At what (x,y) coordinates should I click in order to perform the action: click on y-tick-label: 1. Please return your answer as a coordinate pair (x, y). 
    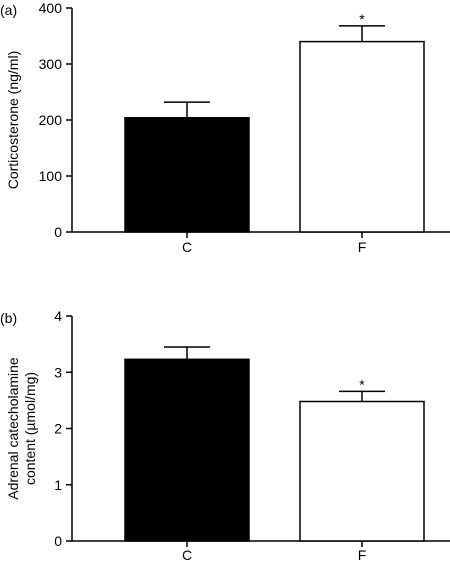
    Looking at the image, I should click on (58, 485).